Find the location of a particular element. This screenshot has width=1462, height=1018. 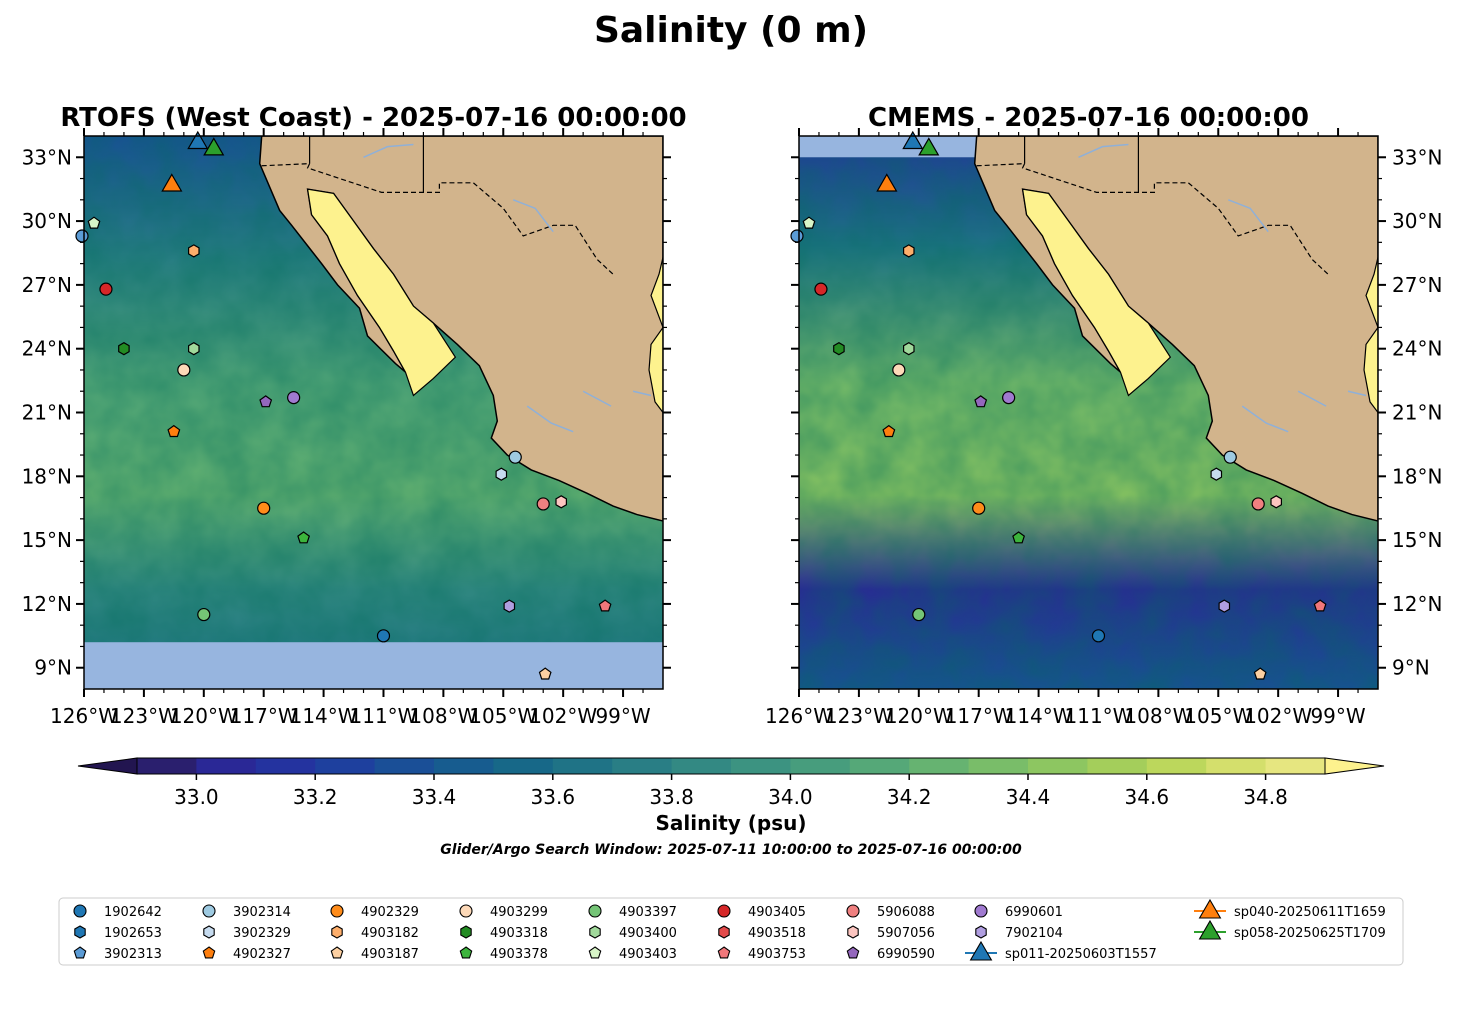

lon-tick-label: 102°W is located at coordinates (1278, 716).